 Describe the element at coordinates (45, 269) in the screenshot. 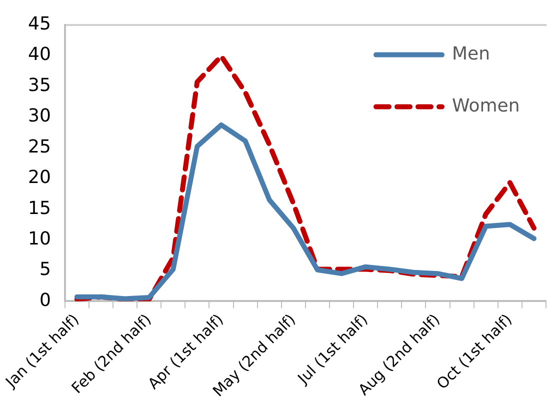

I see `y-tick-label: 5` at that location.